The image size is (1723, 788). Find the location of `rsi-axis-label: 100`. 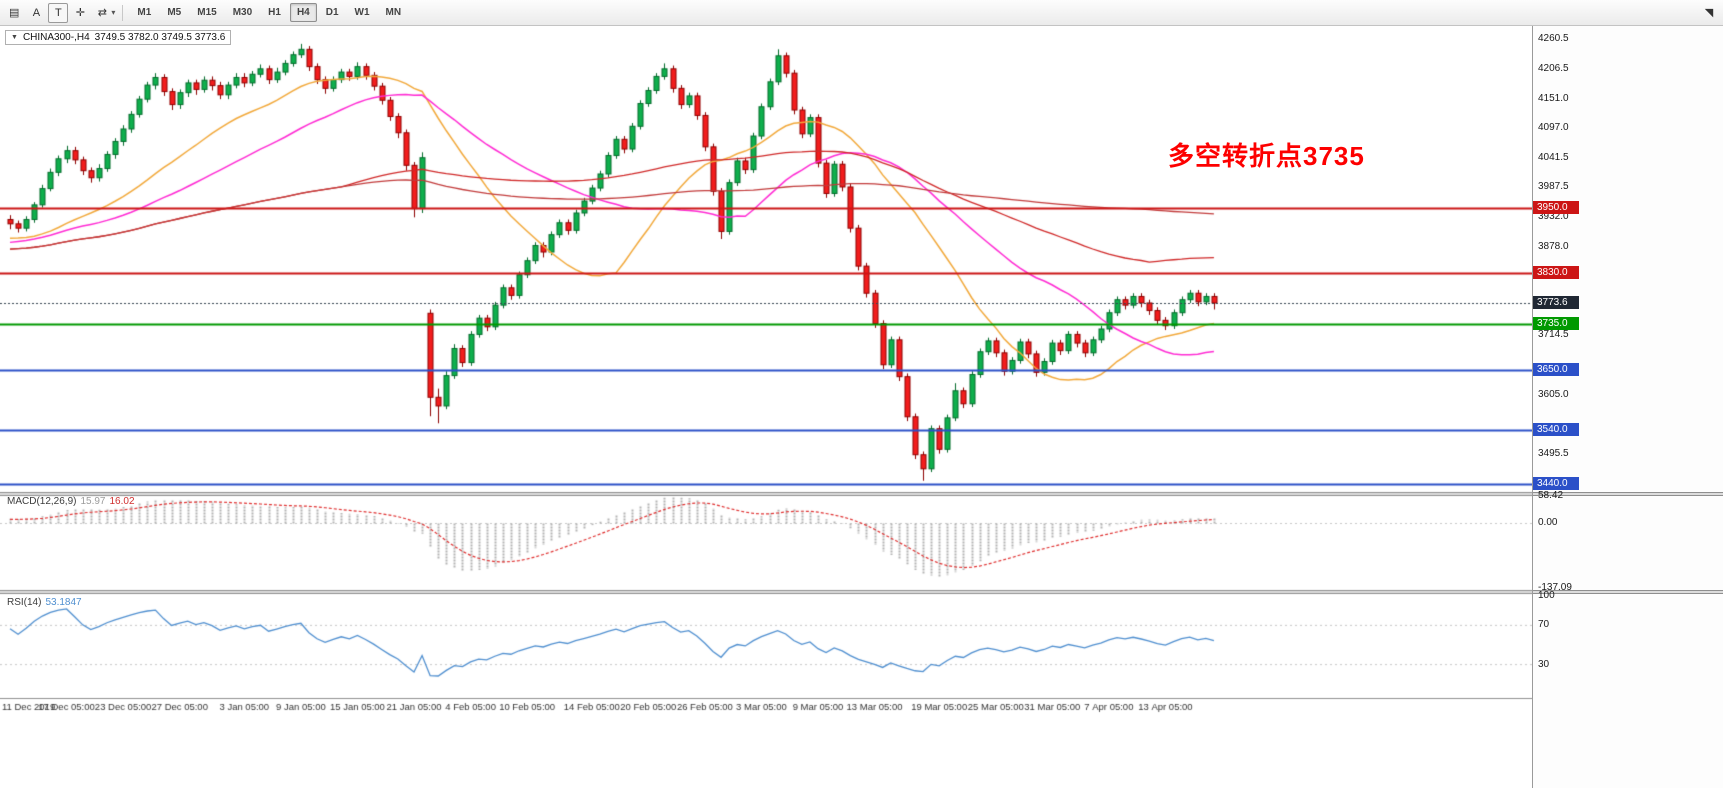

rsi-axis-label: 100 is located at coordinates (1546, 595).